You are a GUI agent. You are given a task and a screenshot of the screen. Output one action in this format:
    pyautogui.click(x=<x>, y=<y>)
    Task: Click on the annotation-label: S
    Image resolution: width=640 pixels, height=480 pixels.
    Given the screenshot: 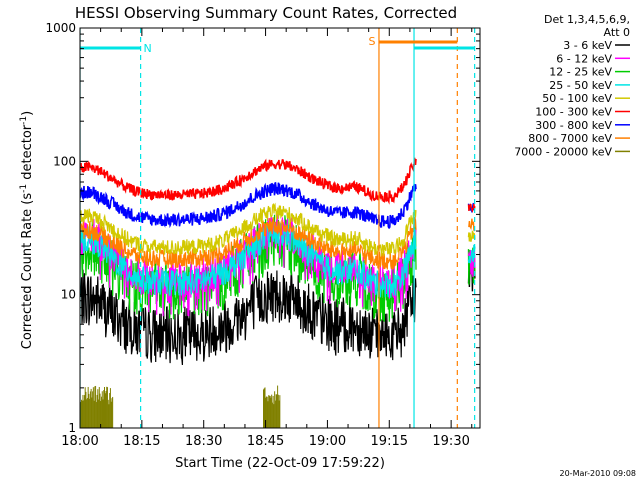 What is the action you would take?
    pyautogui.click(x=371, y=41)
    